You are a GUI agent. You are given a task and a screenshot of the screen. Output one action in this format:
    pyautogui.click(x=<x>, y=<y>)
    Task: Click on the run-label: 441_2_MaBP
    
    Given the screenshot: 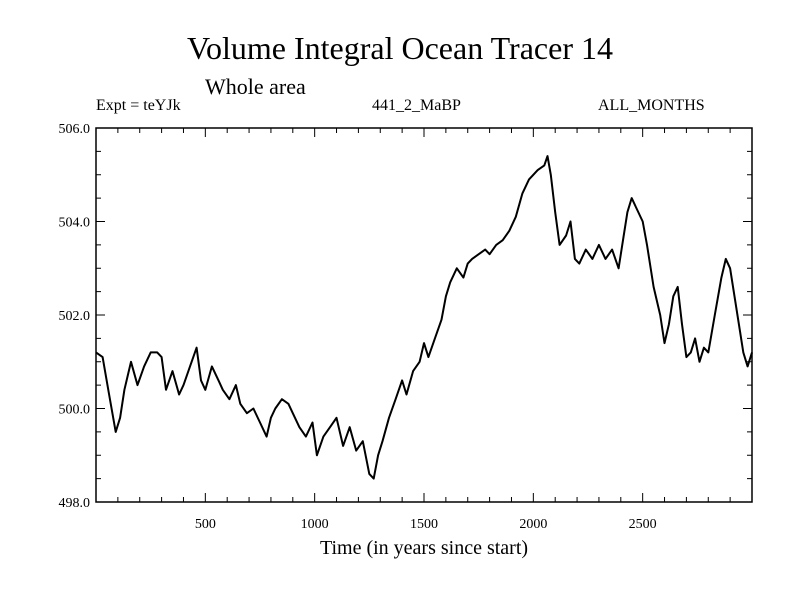 What is the action you would take?
    pyautogui.click(x=416, y=105)
    